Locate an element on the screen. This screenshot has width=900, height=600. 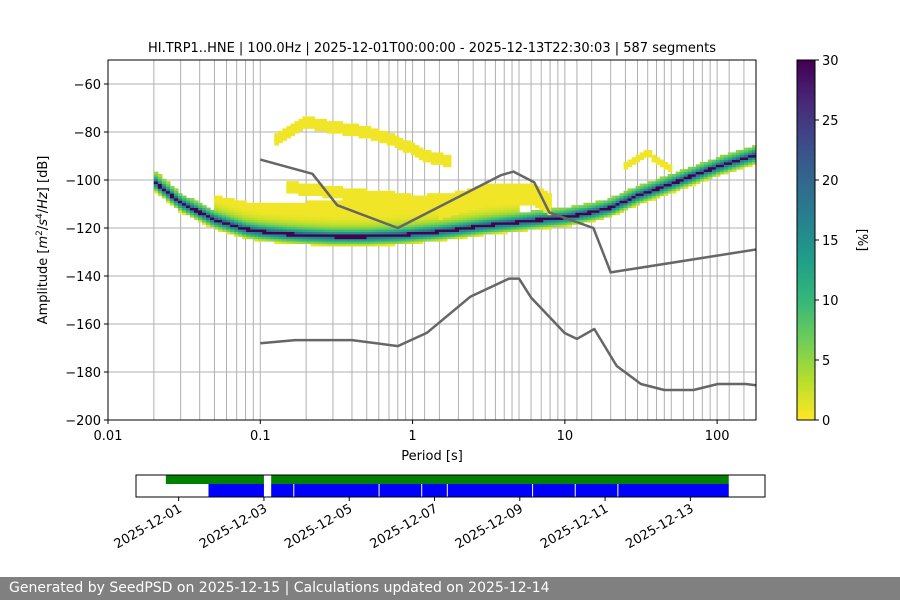
timeline-bars is located at coordinates (447, 486).